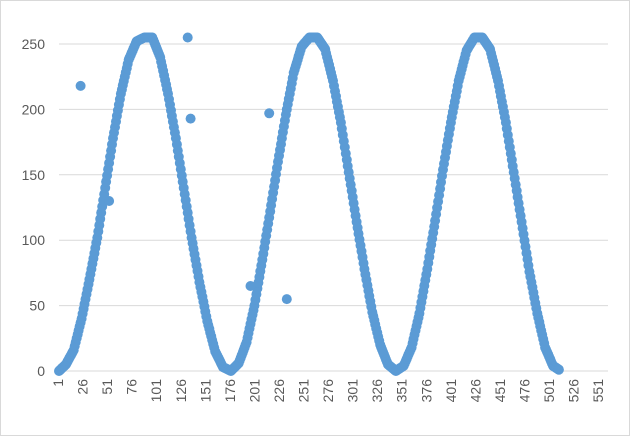 Image resolution: width=630 pixels, height=437 pixels. What do you see at coordinates (574, 391) in the screenshot?
I see `x-tick-label: 526` at bounding box center [574, 391].